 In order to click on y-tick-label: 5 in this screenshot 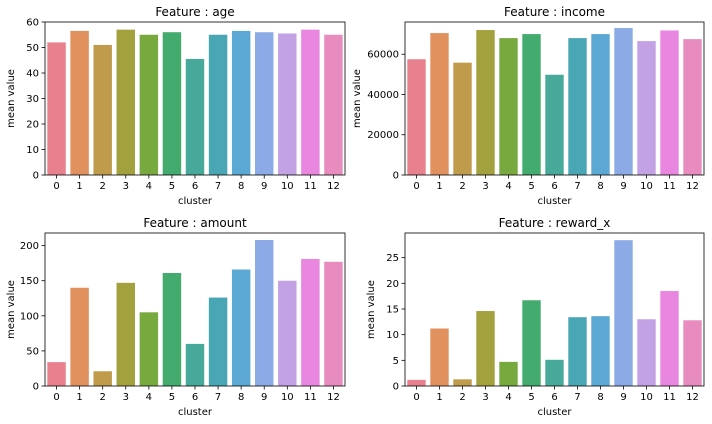, I will do `click(396, 361)`.